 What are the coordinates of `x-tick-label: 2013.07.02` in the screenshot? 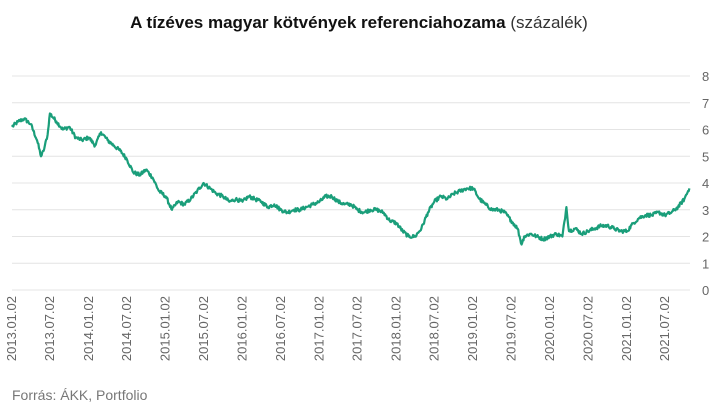 It's located at (49, 328).